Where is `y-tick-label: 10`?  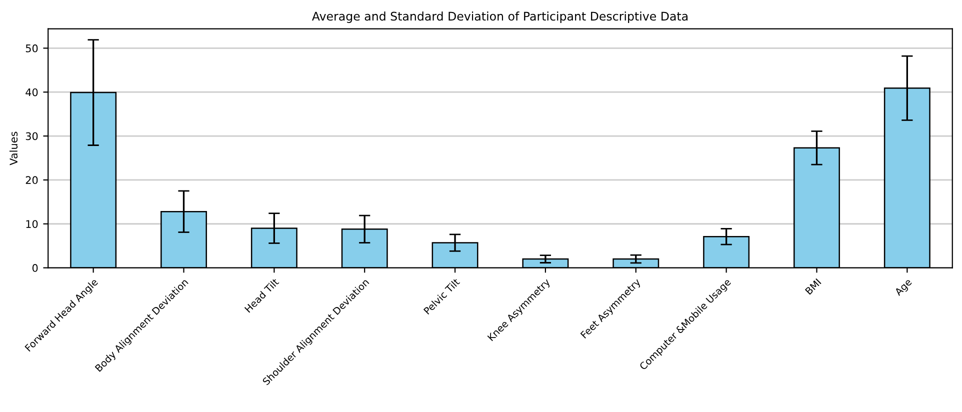 y-tick-label: 10 is located at coordinates (32, 224).